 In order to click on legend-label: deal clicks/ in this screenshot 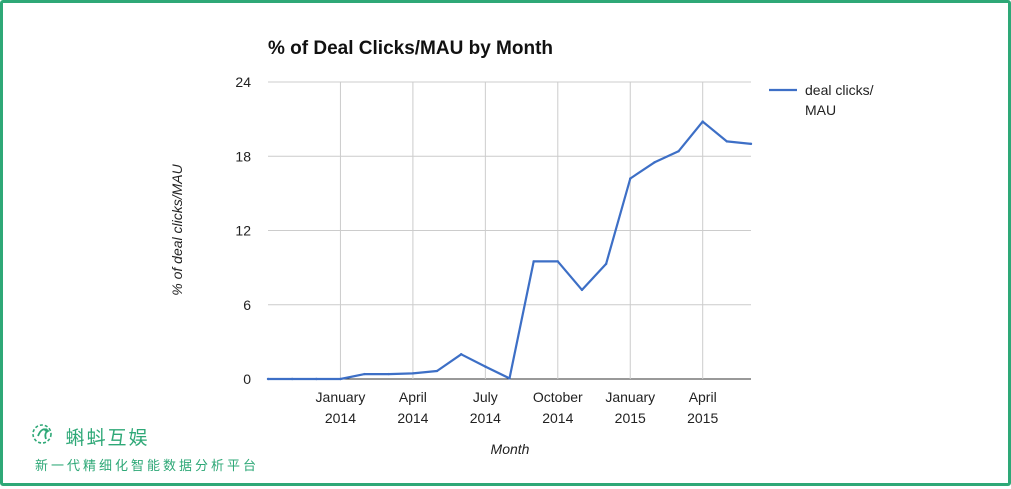, I will do `click(839, 90)`.